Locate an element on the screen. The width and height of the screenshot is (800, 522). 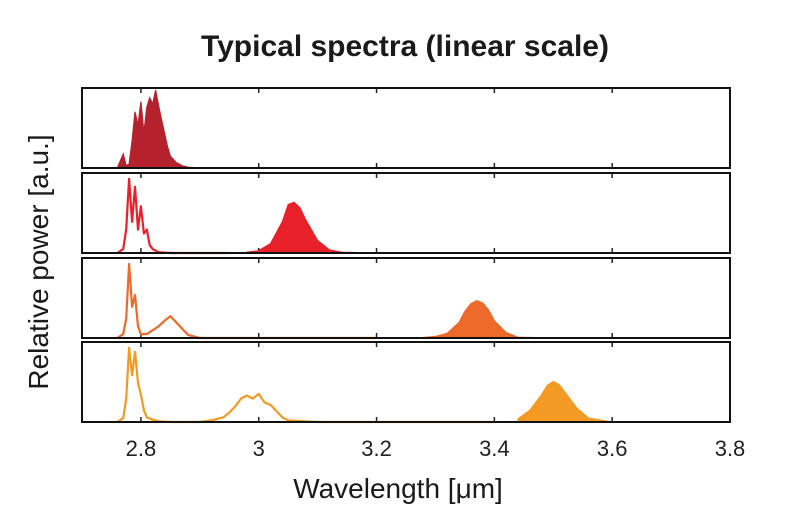
spectrum-3-filled-peak is located at coordinates (485, 319).